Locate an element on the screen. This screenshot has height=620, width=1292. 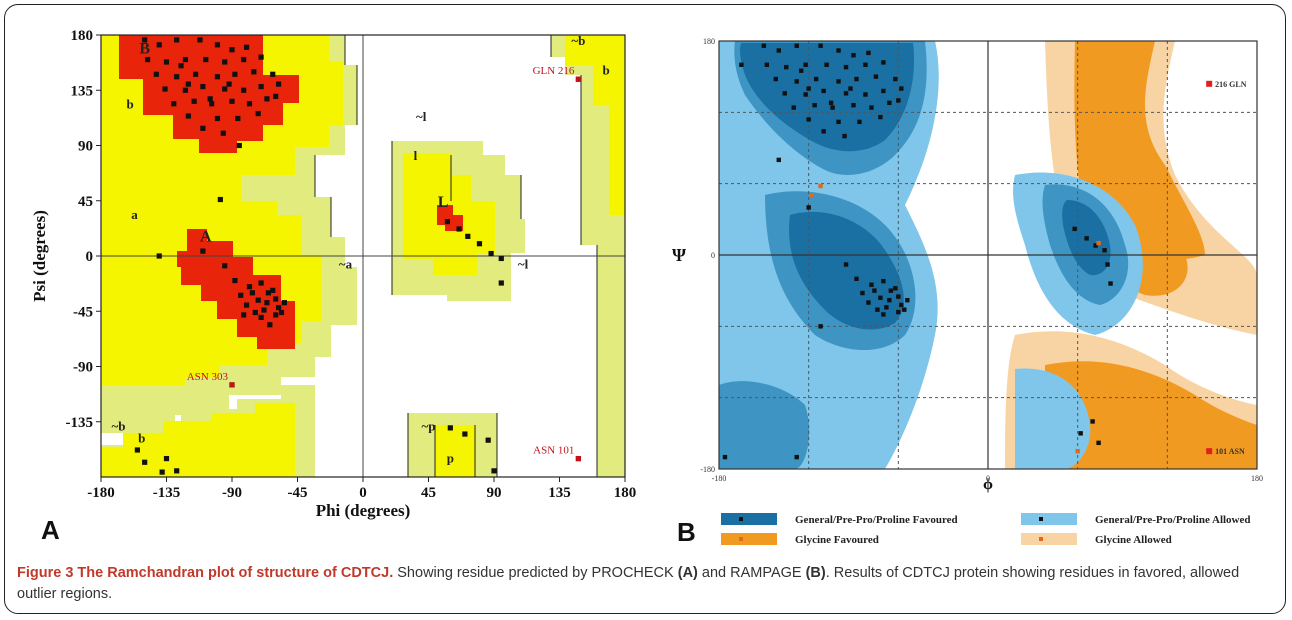
y-tick-label-a: -90 is located at coordinates (83, 368).